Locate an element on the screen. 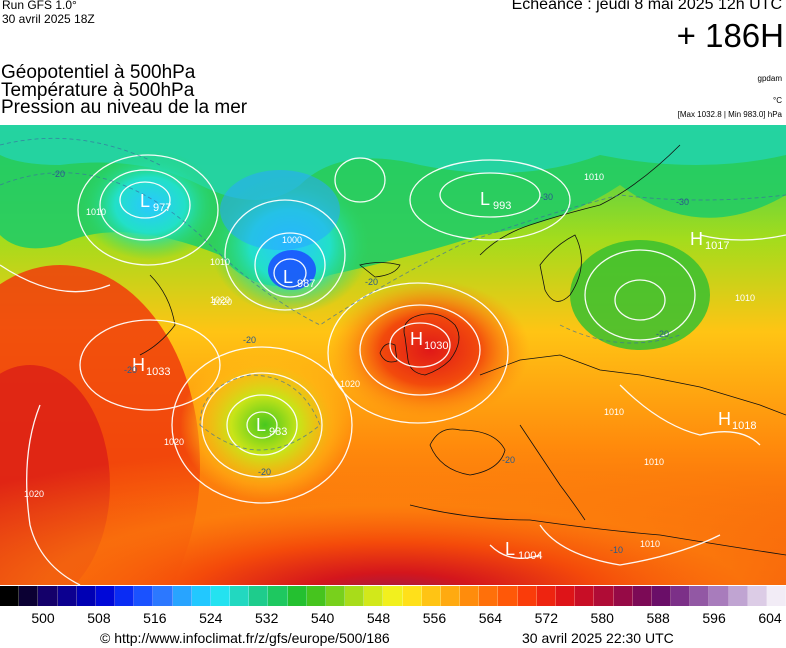  run-date-label: 30 avril 2025 18Z is located at coordinates (48, 19).